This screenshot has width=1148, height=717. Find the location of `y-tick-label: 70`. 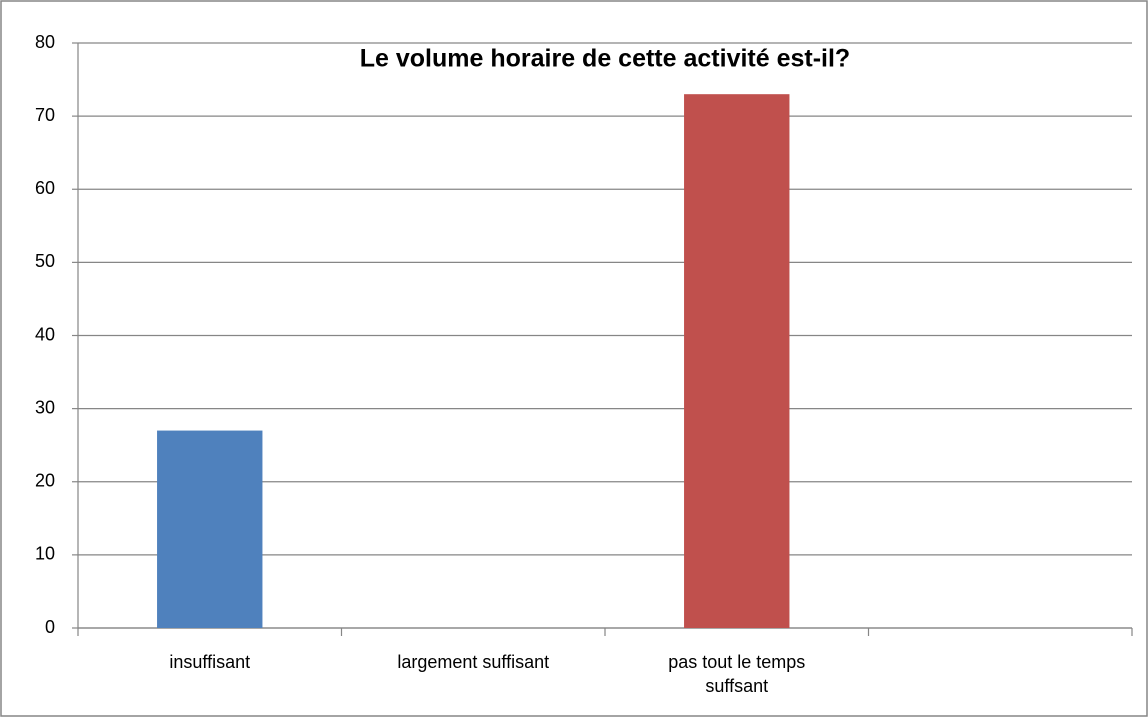

y-tick-label: 70 is located at coordinates (45, 115).